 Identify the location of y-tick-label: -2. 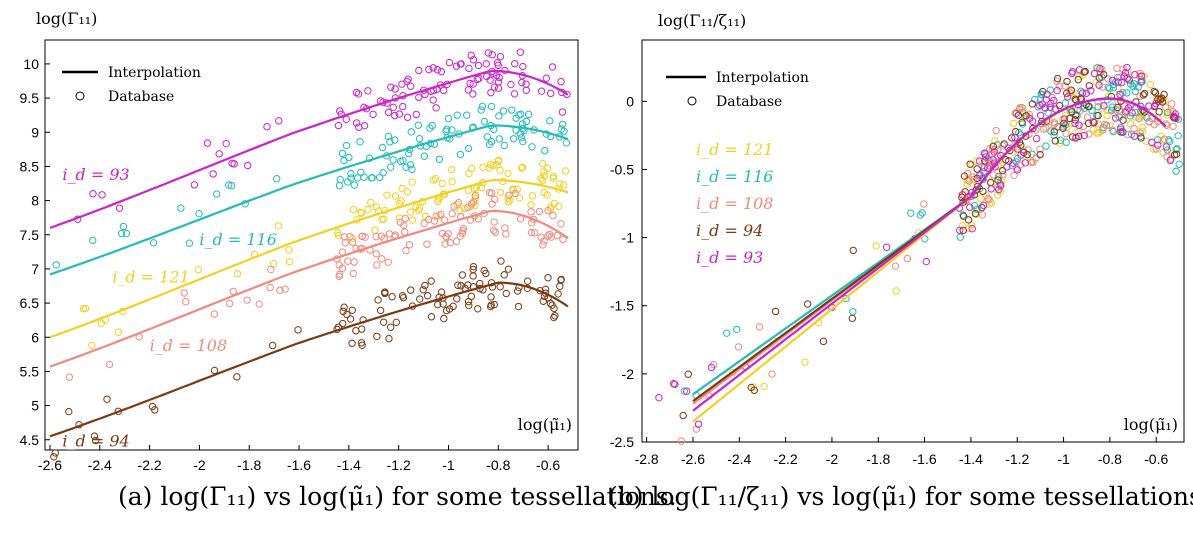
(628, 374).